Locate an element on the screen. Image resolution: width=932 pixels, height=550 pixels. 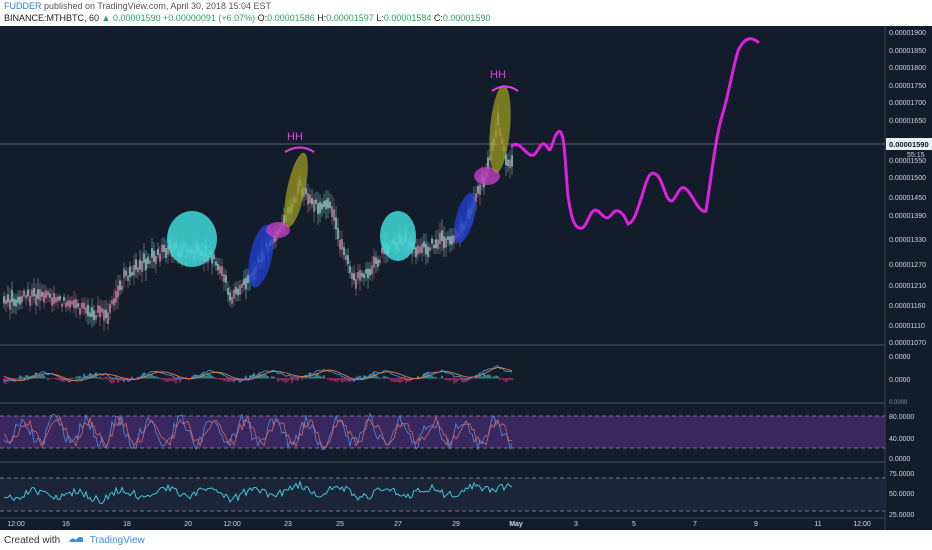
tradingview-logo-icon is located at coordinates (76, 540).